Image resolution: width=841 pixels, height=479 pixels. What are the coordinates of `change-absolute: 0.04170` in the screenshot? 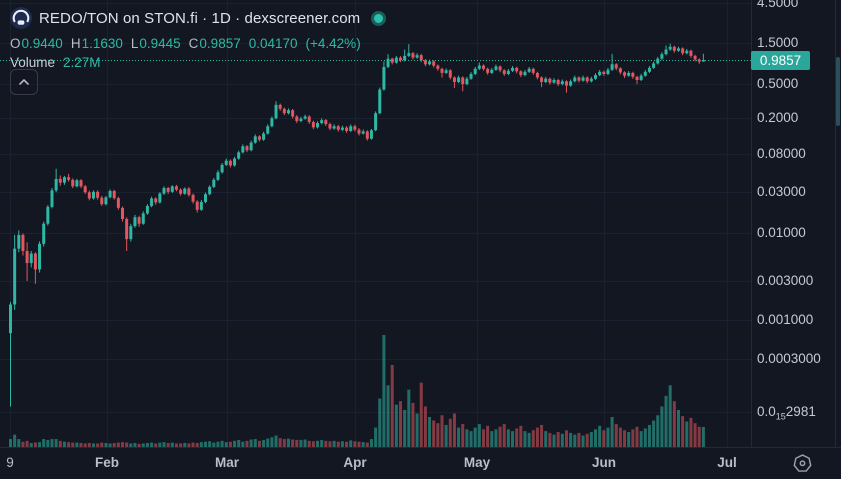 It's located at (273, 43).